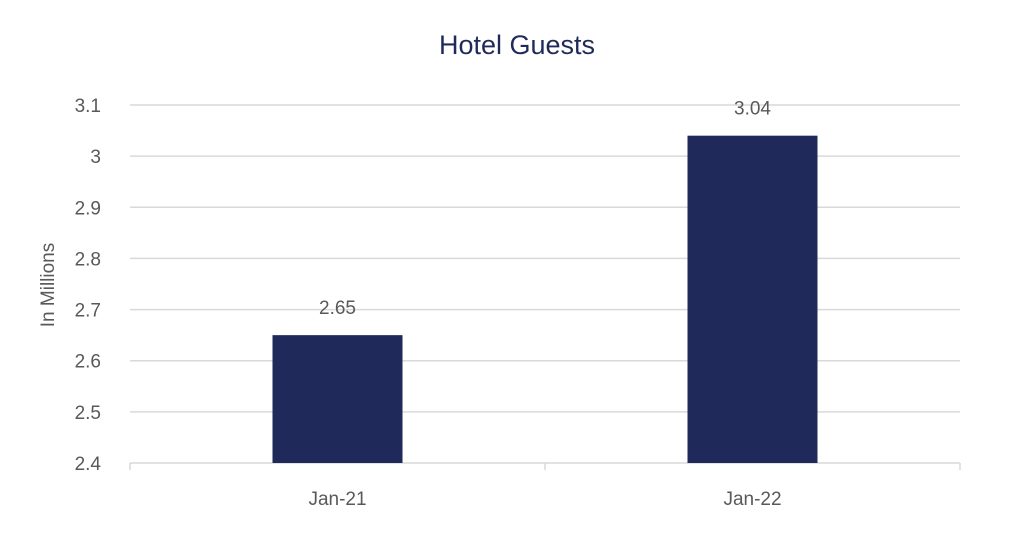  I want to click on y-tick-label: 3, so click(95, 157).